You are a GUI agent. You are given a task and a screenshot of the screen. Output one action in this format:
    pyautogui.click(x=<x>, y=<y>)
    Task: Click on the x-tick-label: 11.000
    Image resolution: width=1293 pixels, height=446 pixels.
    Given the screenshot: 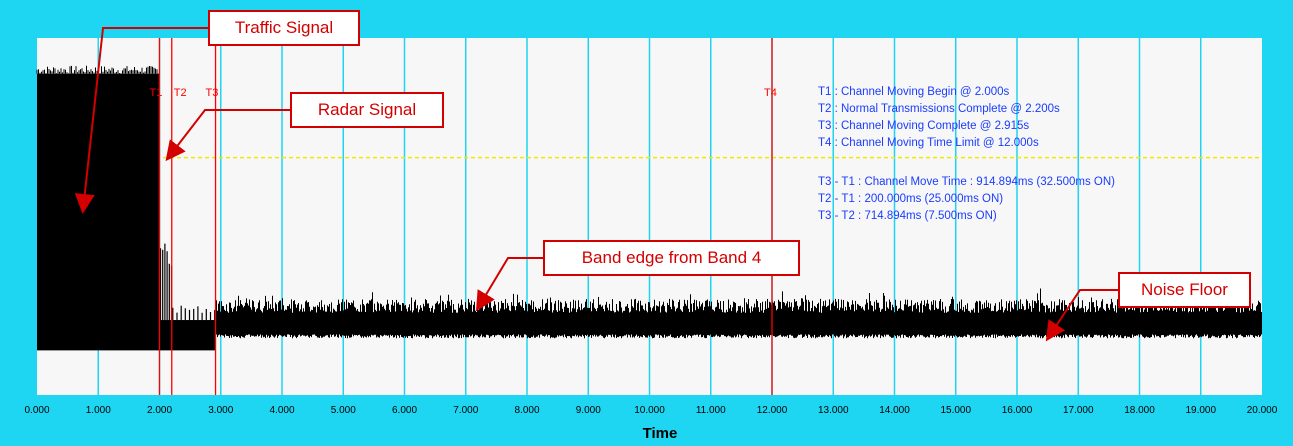 What is the action you would take?
    pyautogui.click(x=711, y=410)
    